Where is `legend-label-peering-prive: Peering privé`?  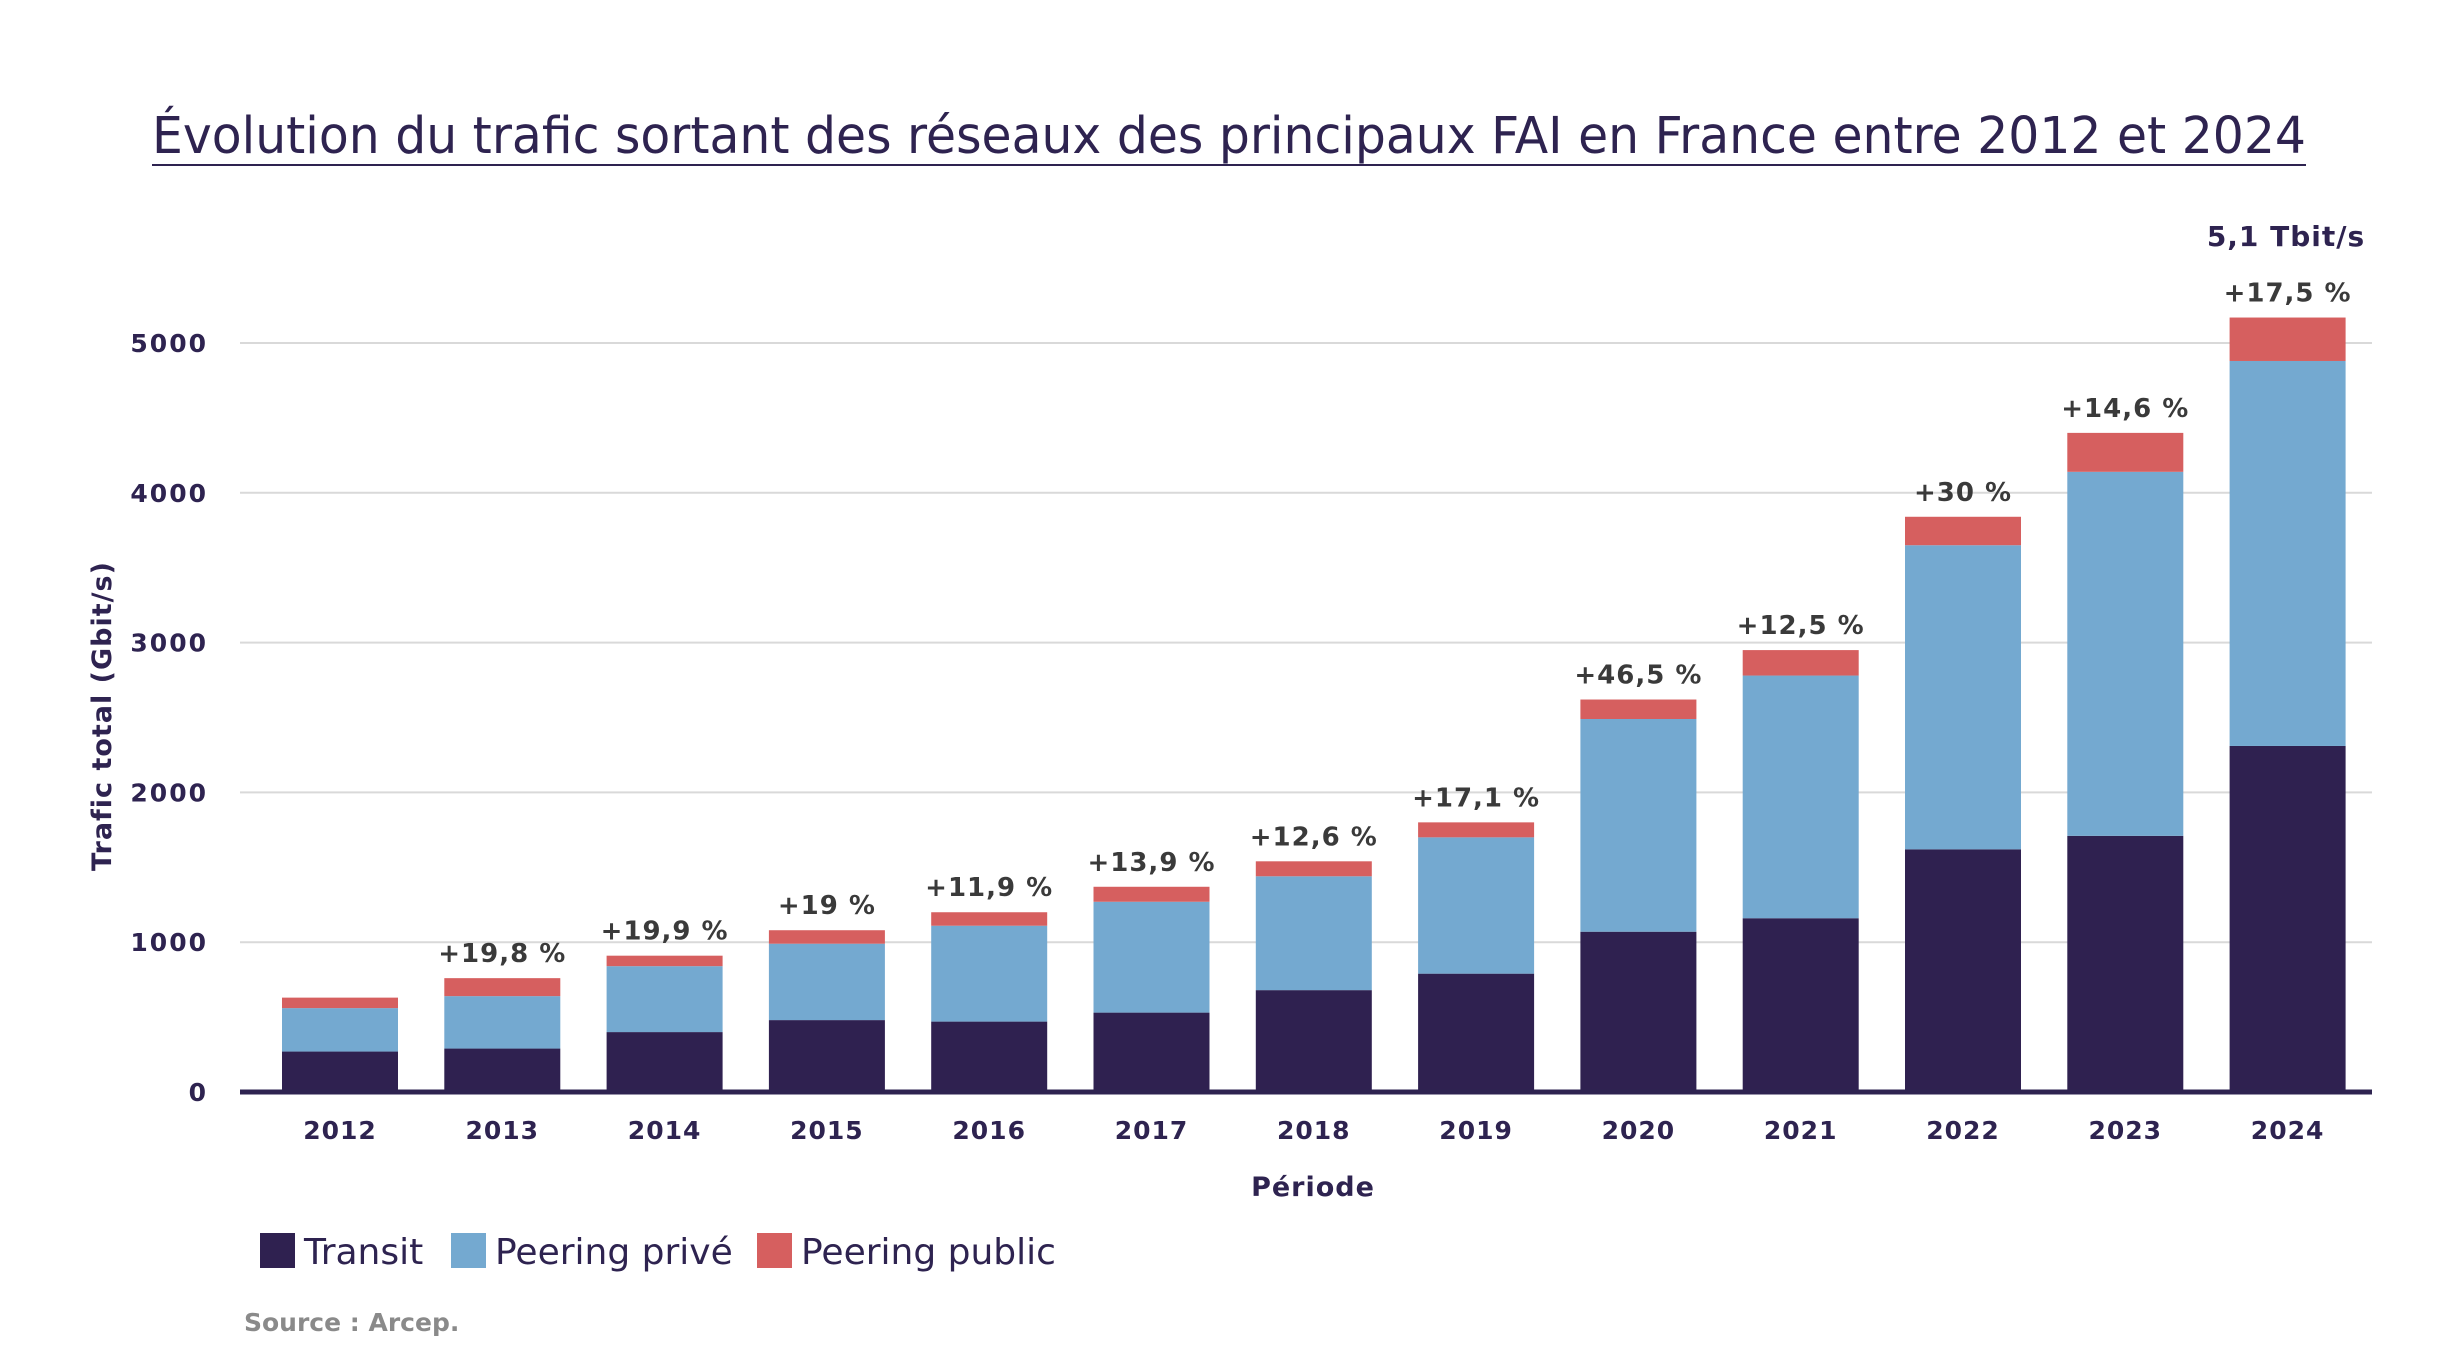 legend-label-peering-prive: Peering privé is located at coordinates (614, 1252).